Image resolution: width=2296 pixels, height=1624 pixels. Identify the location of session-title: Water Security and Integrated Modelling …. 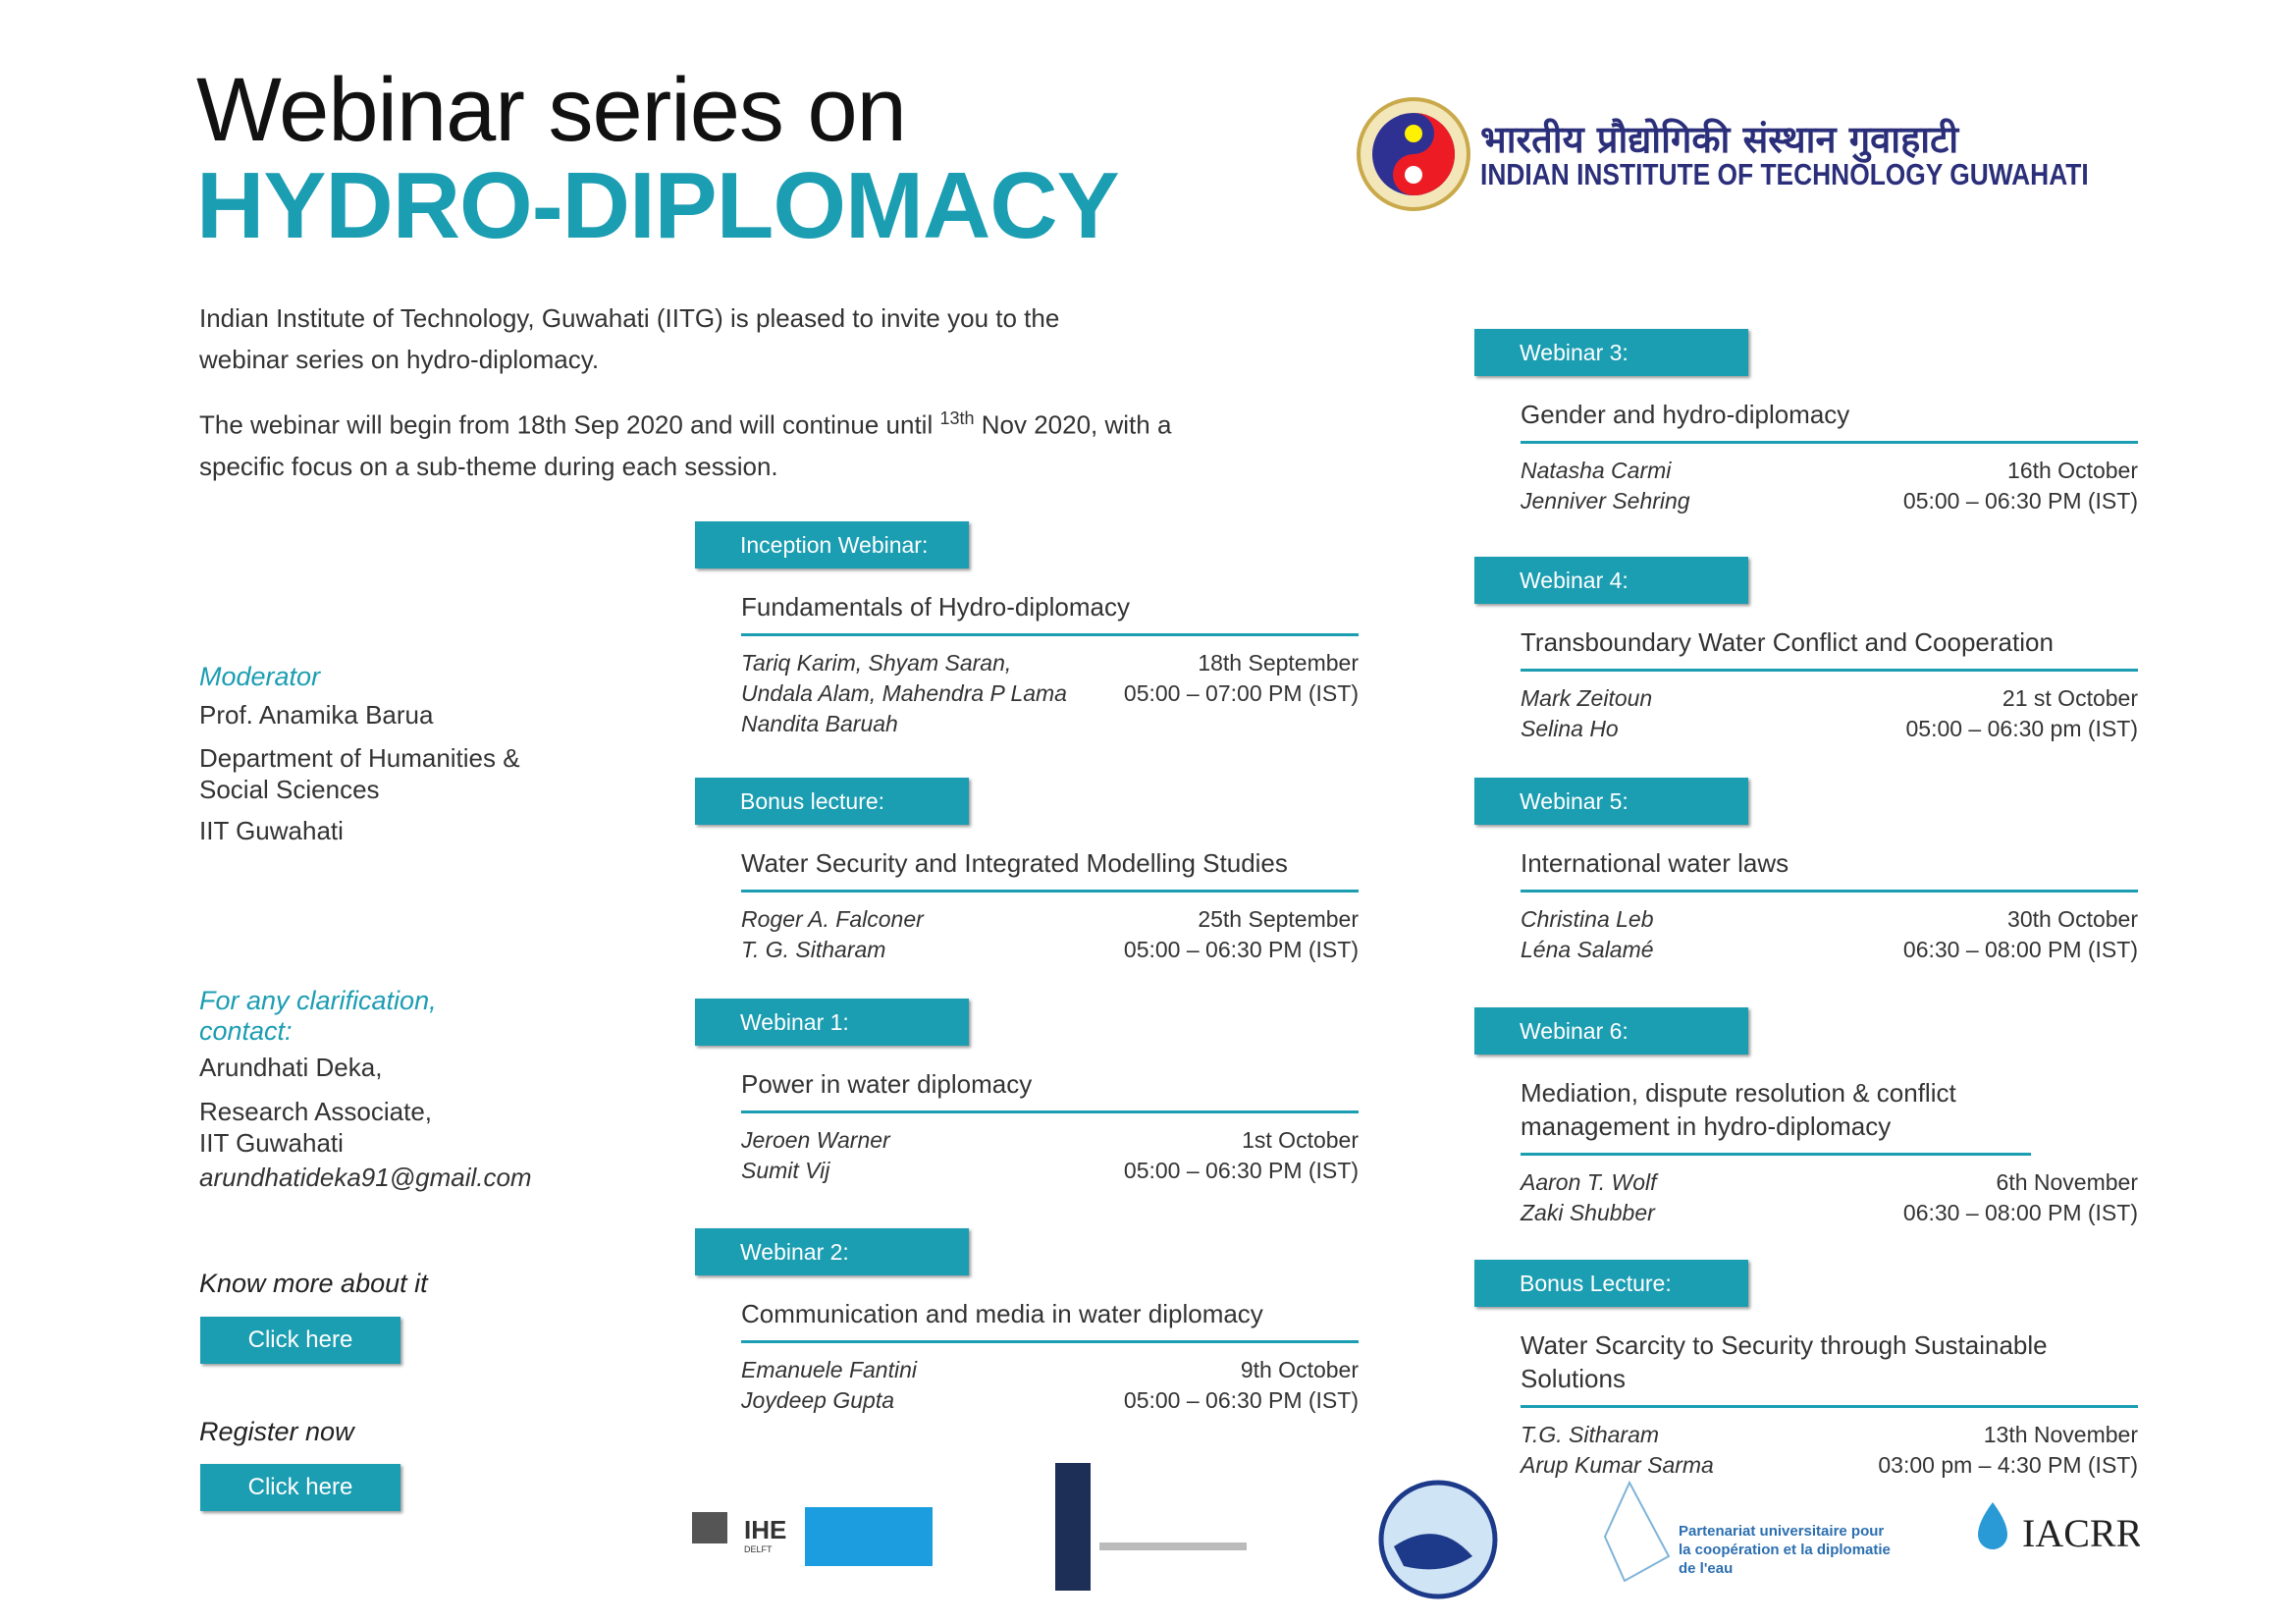
(1050, 869).